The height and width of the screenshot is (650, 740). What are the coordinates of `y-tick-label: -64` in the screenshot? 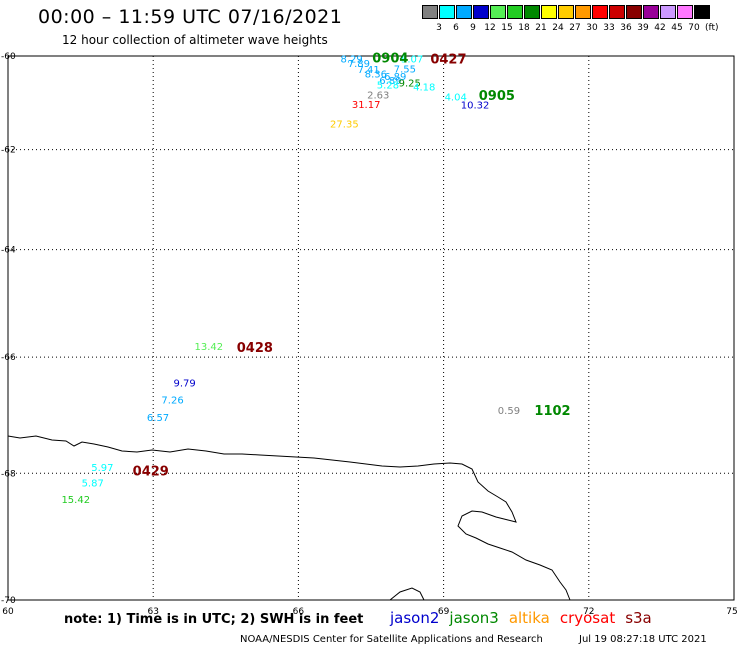 It's located at (8, 251).